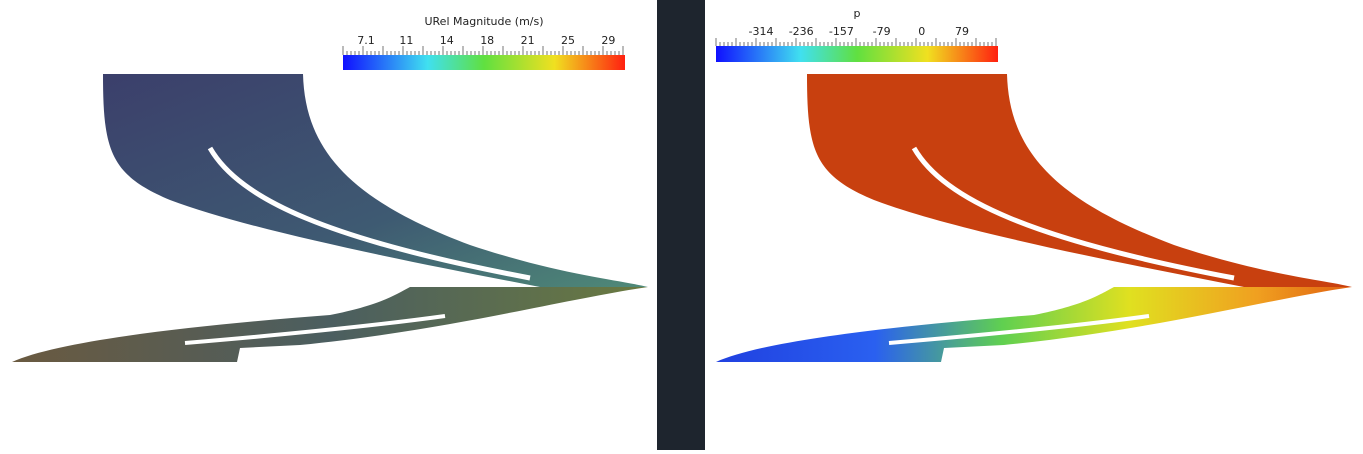 The width and height of the screenshot is (1363, 454). What do you see at coordinates (406, 40) in the screenshot?
I see `tick-label: 11` at bounding box center [406, 40].